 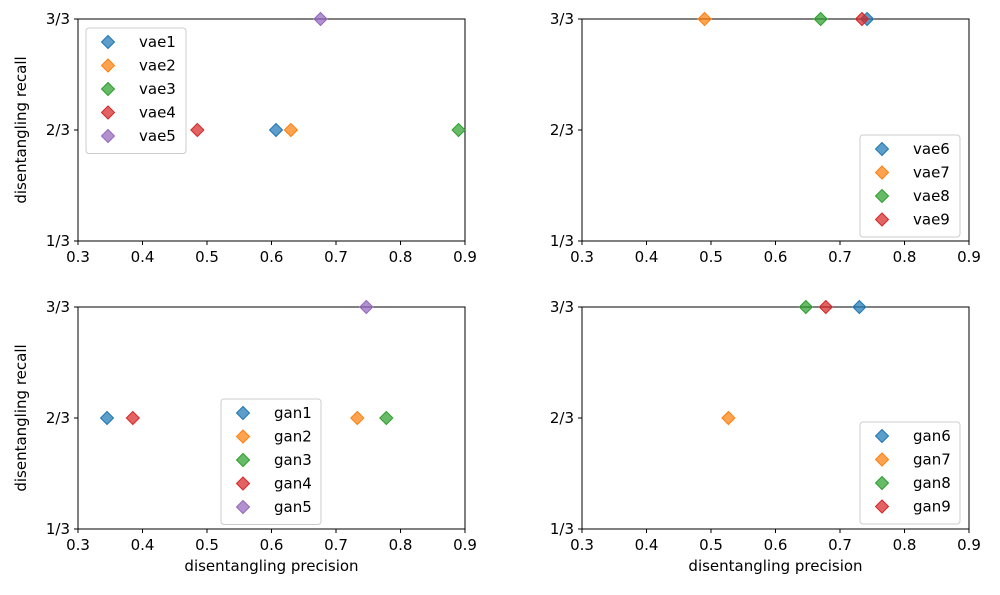 What do you see at coordinates (108, 65) in the screenshot?
I see `legend-marker-vae2` at bounding box center [108, 65].